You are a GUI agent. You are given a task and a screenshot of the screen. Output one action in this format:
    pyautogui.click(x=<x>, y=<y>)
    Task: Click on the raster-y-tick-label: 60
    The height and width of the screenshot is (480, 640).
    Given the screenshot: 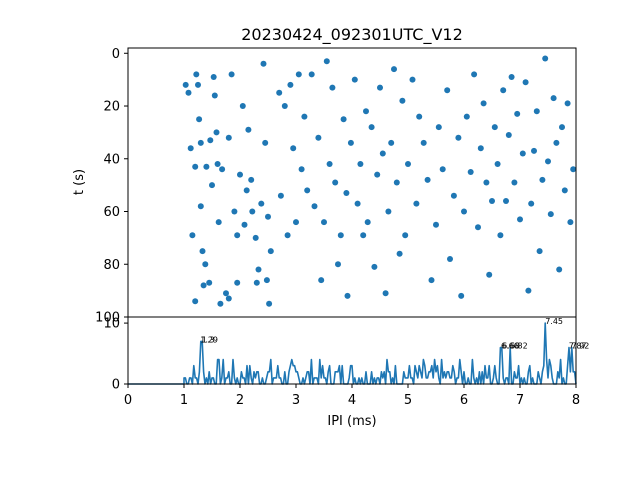 What is the action you would take?
    pyautogui.click(x=111, y=212)
    